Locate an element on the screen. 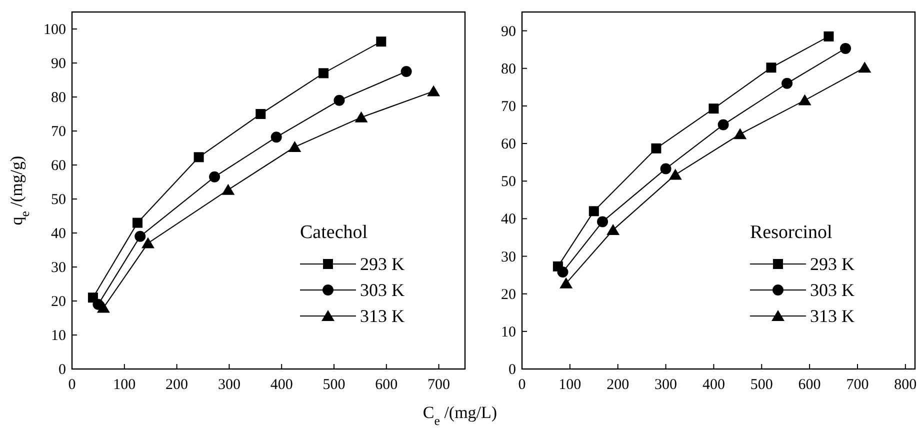  x-axis-title: C$_{e}$ /(mg/L) is located at coordinates (460, 415).